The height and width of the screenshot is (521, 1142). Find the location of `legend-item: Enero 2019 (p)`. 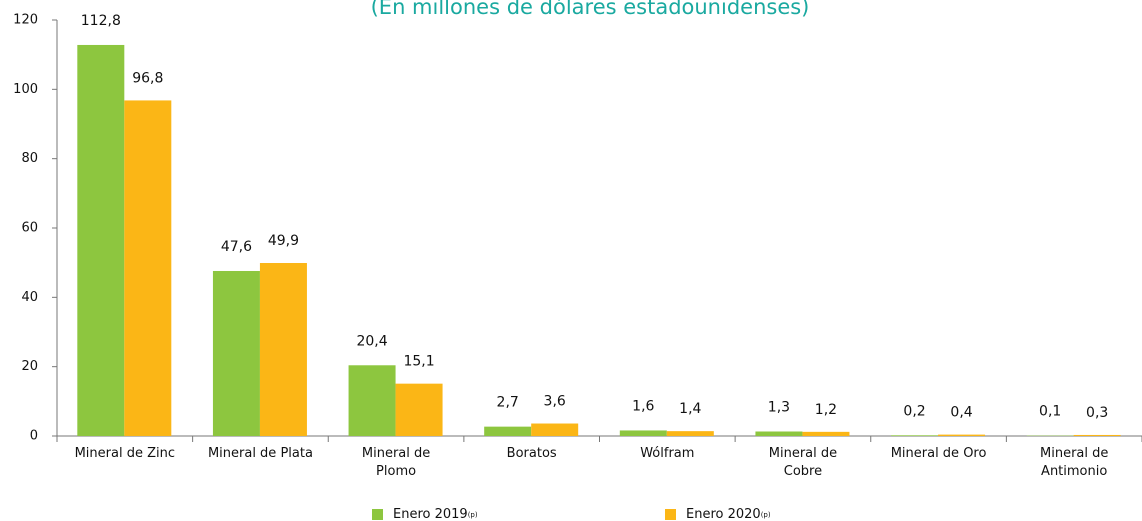

legend-item: Enero 2019 (p) is located at coordinates (425, 514).